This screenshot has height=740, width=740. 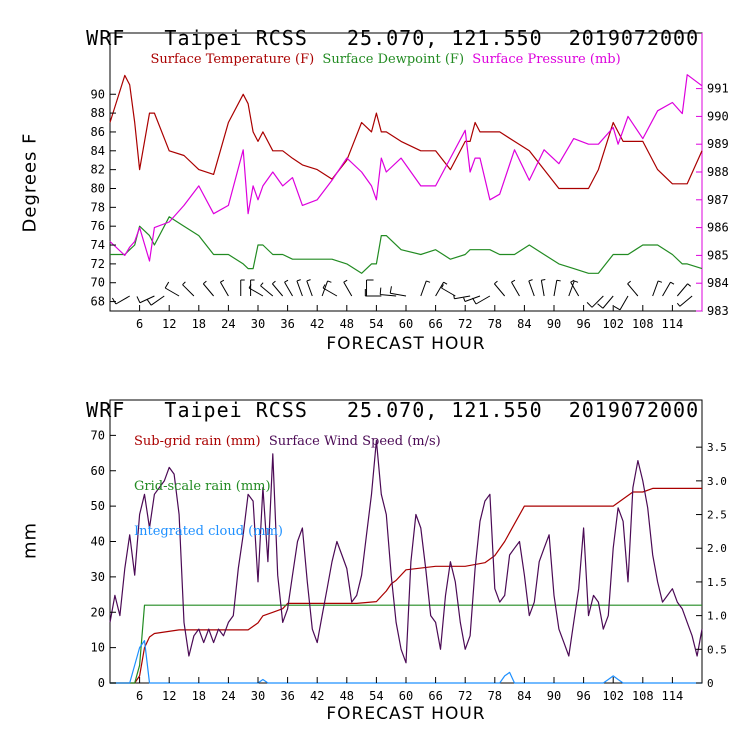 I want to click on bottom-xtick-label-30: 30, so click(x=258, y=696).